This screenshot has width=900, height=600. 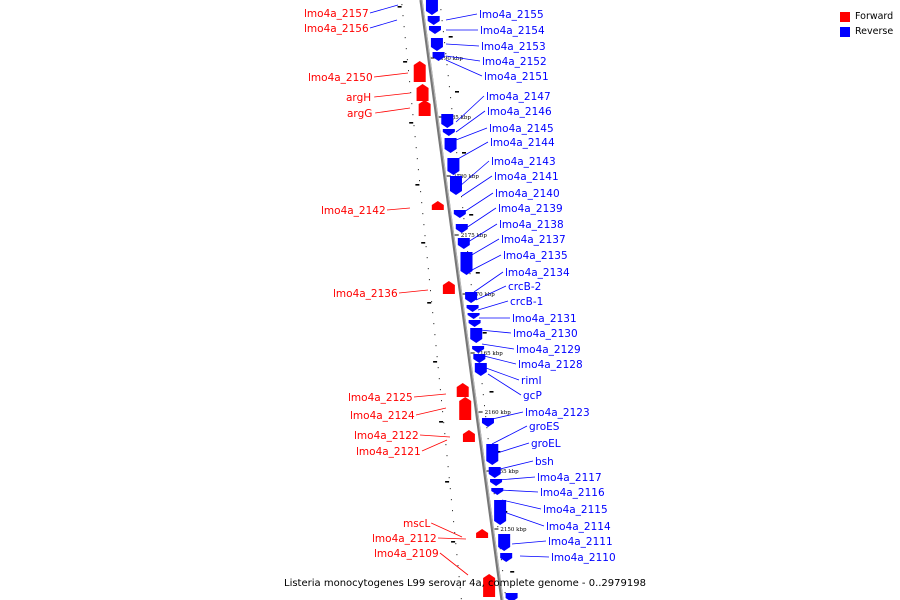 I want to click on reverse-gene-label: lmo4a_2146, so click(x=519, y=112).